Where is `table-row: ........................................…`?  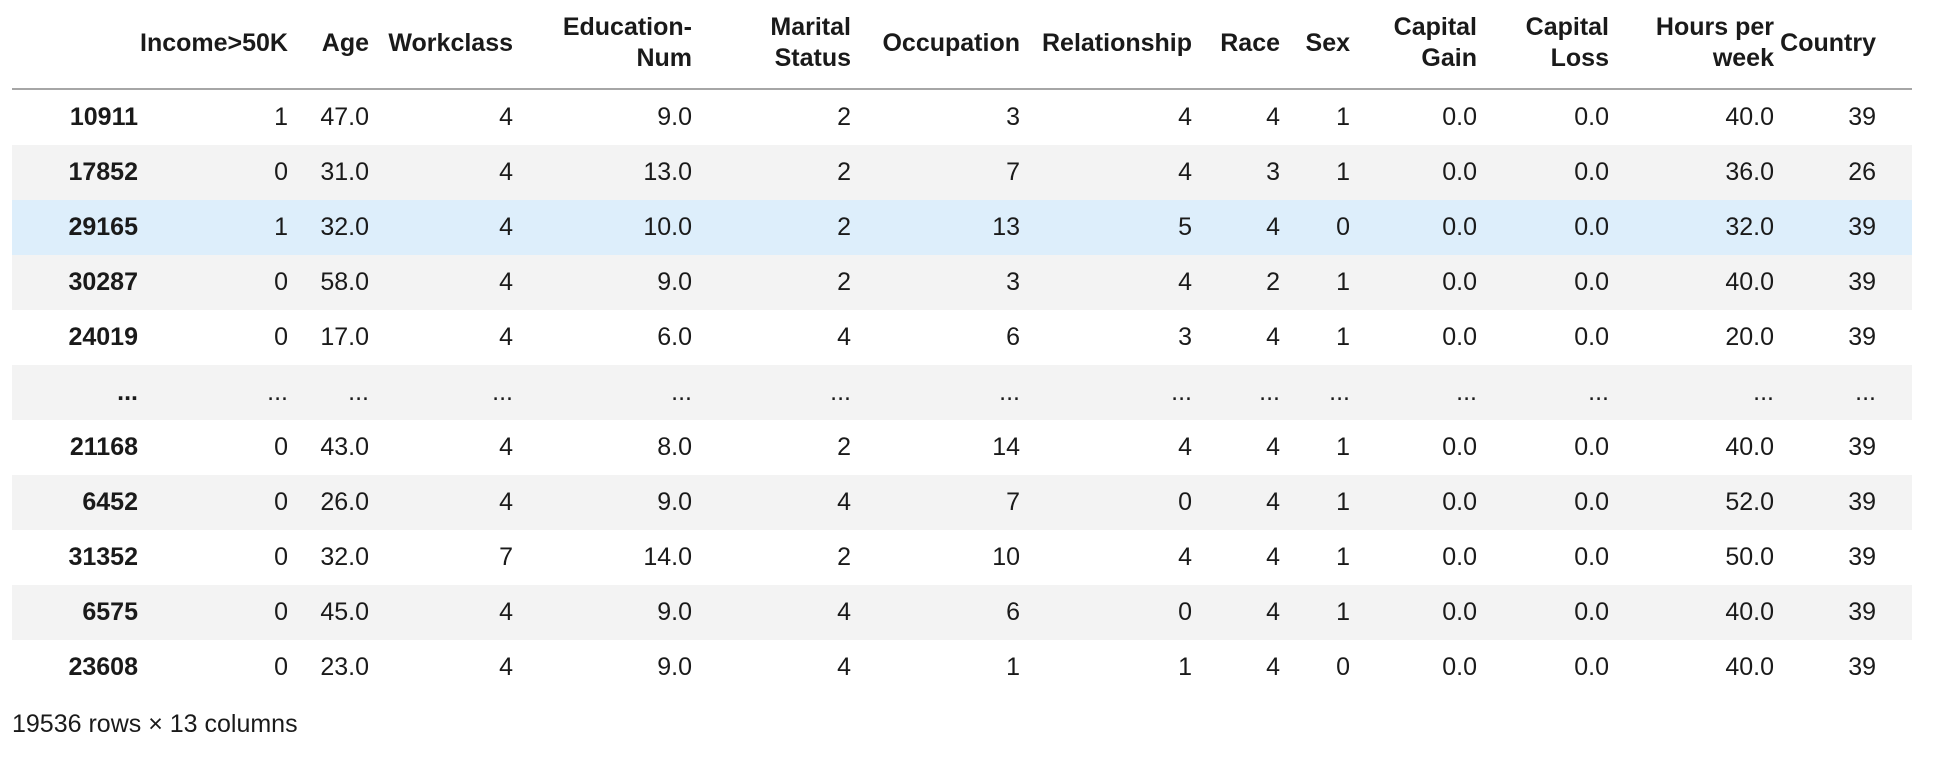
table-row: ........................................… is located at coordinates (962, 392).